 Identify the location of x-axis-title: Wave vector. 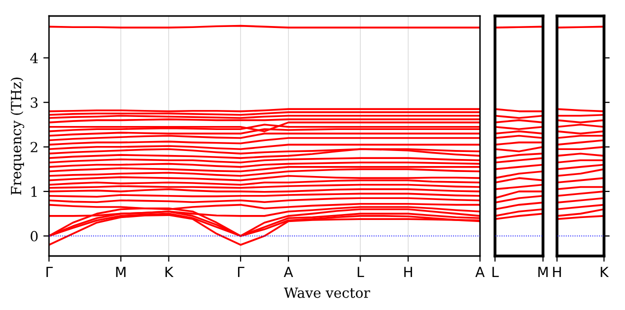
(327, 293).